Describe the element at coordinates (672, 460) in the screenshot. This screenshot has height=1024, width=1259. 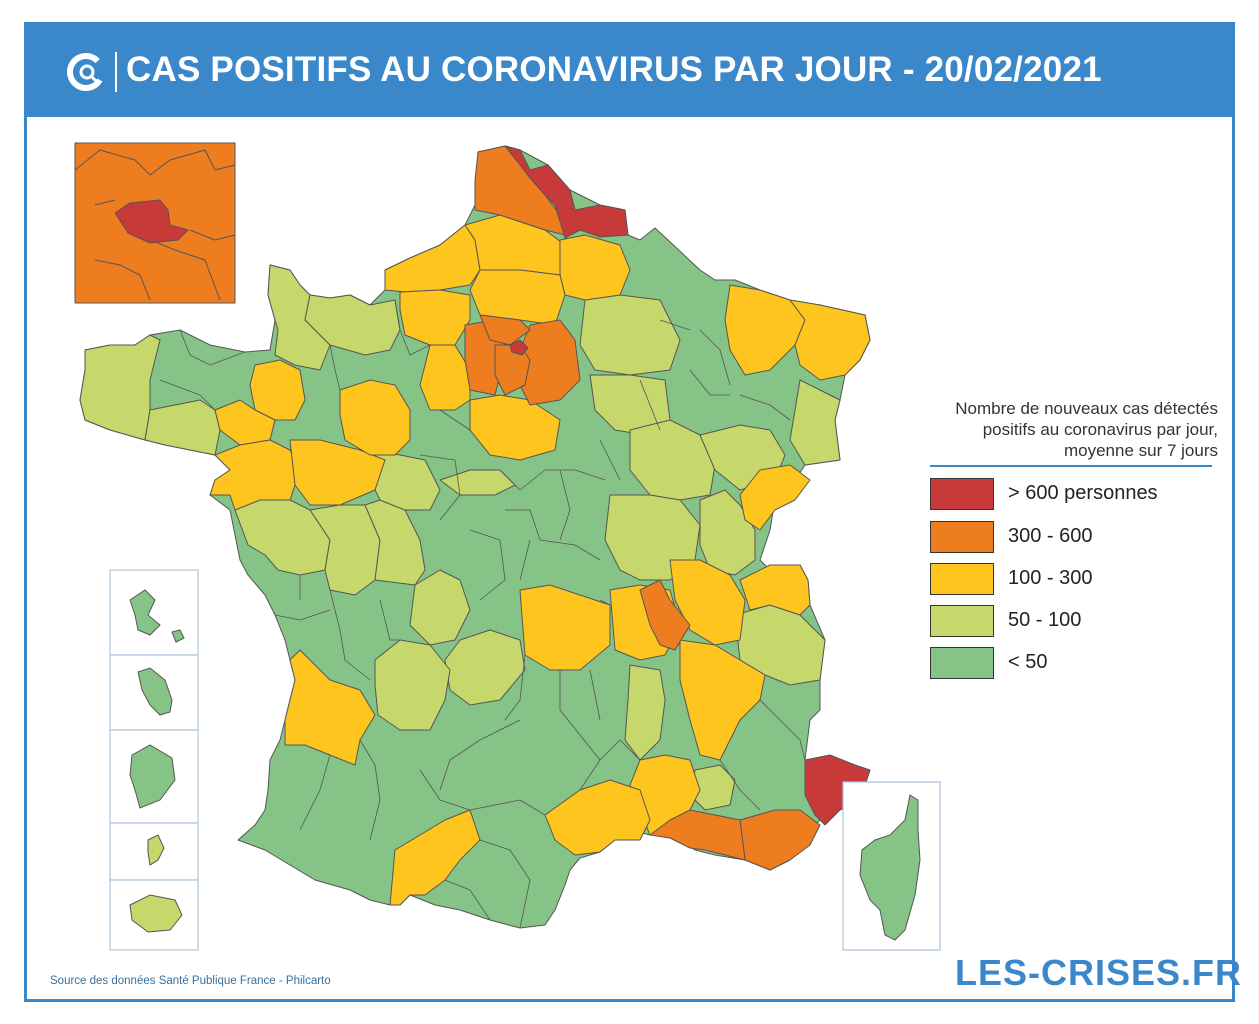
I see `dept-cote-or` at that location.